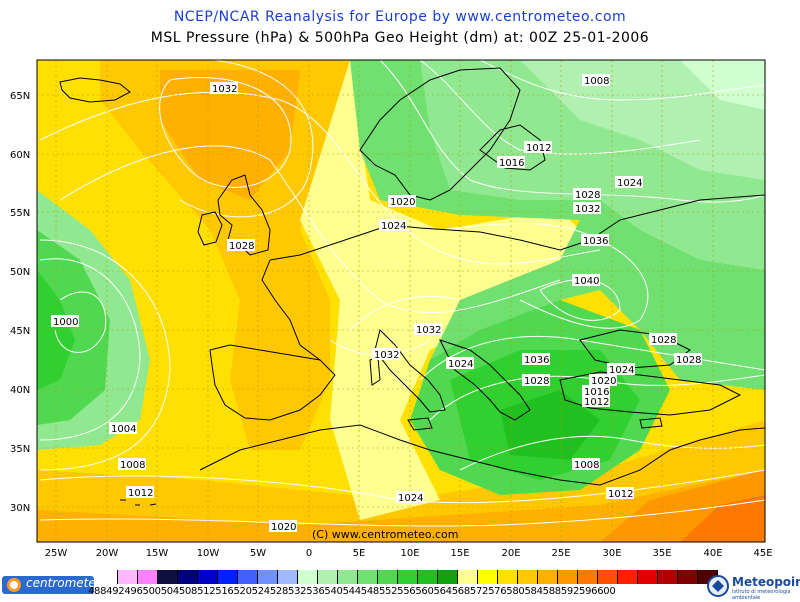  Describe the element at coordinates (56, 553) in the screenshot. I see `lon-label: 25W` at that location.